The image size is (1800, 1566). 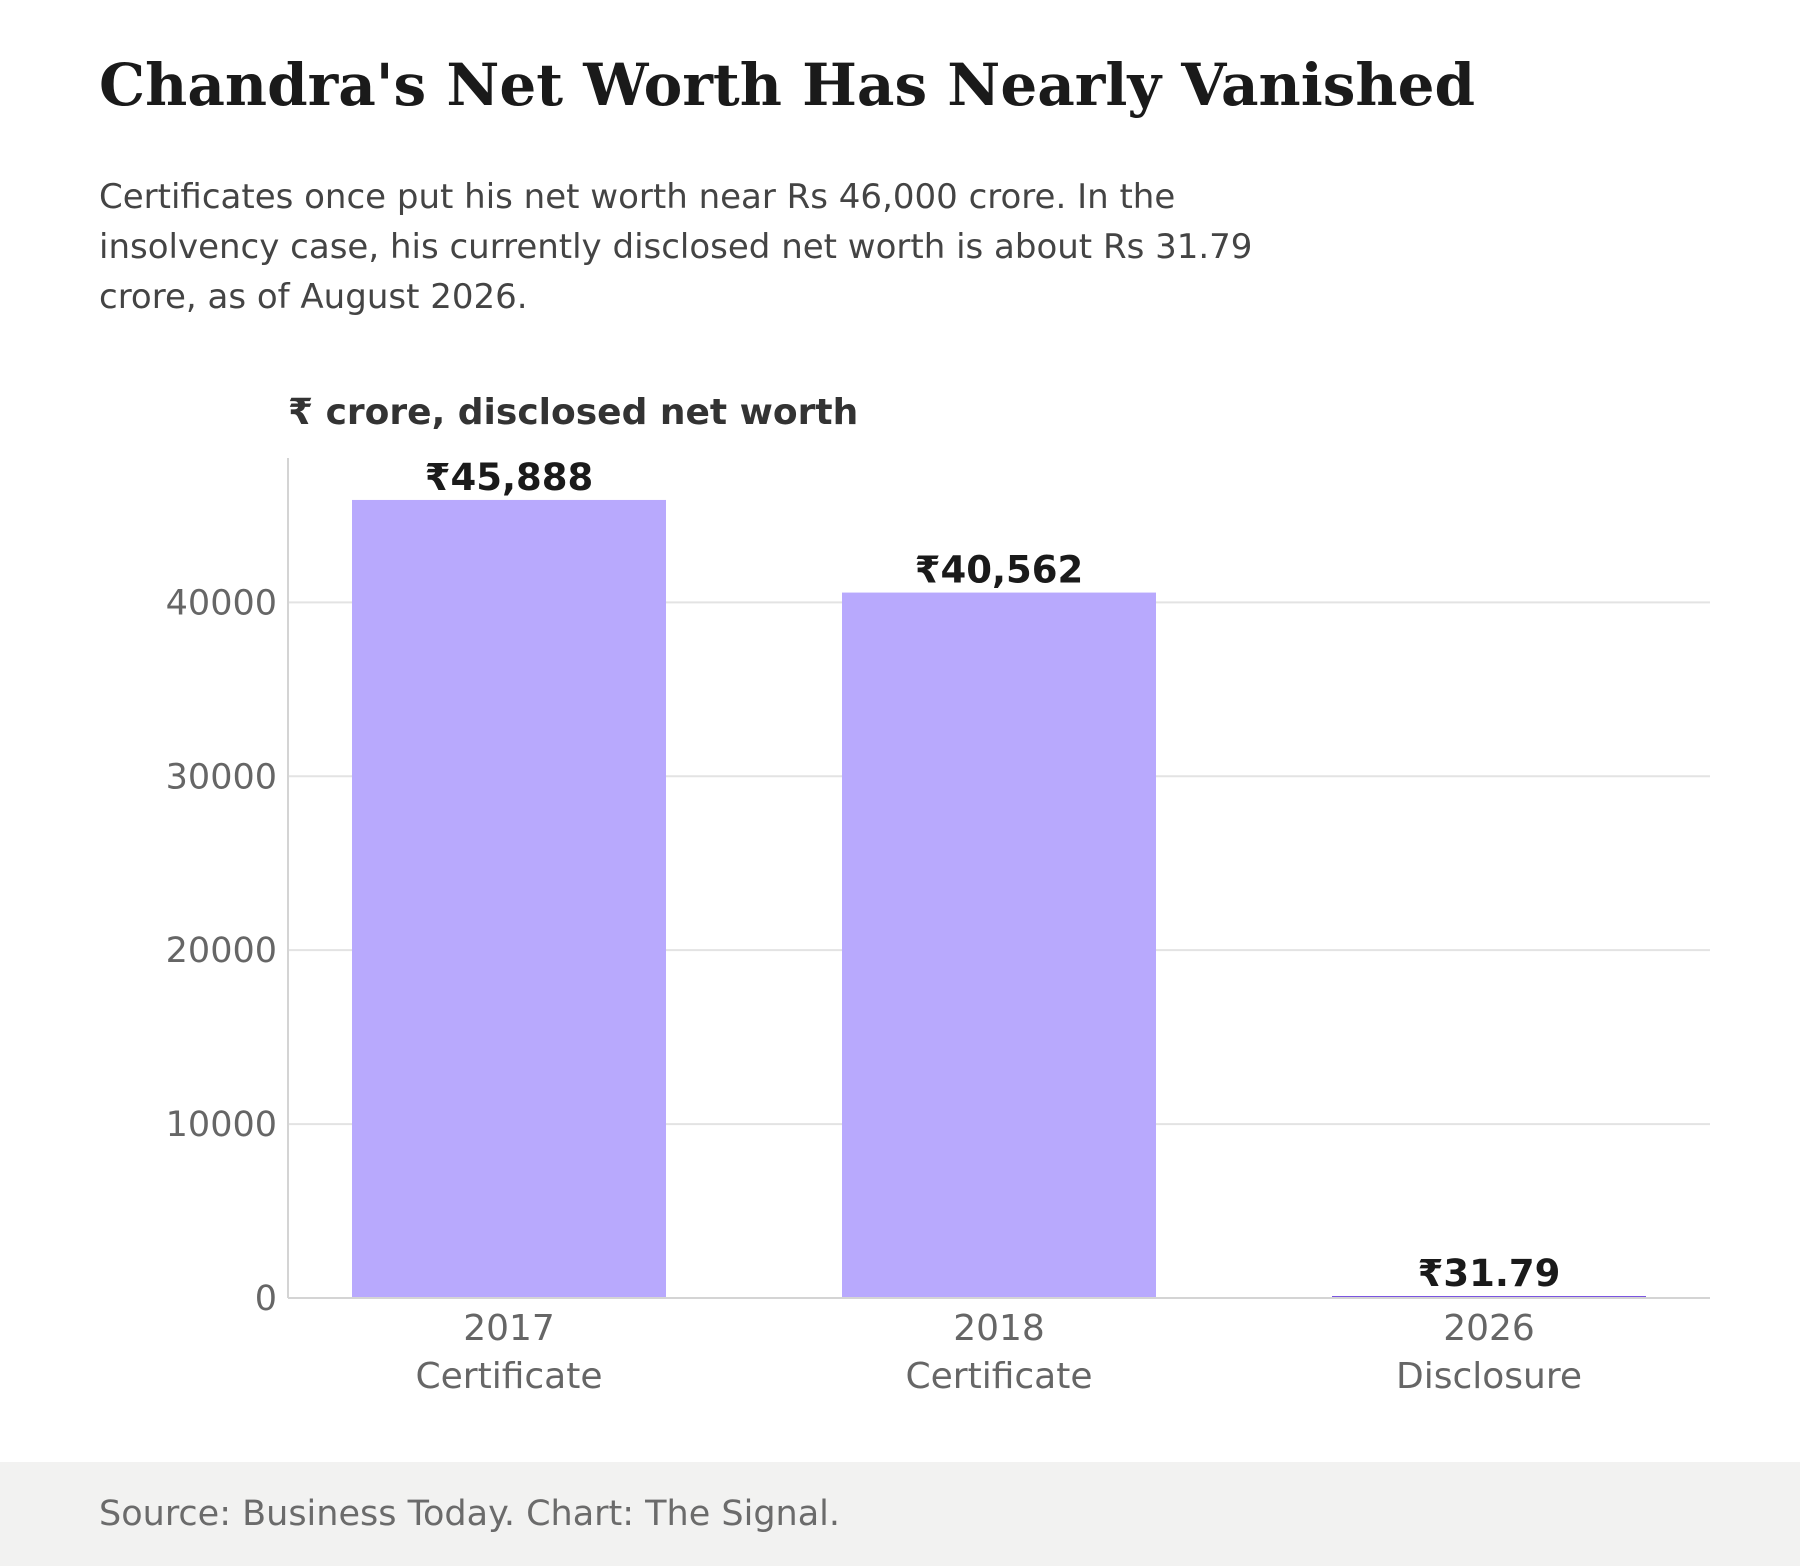 I want to click on y-tick-labels: 0 10000 20000 30000 40000, so click(x=221, y=951).